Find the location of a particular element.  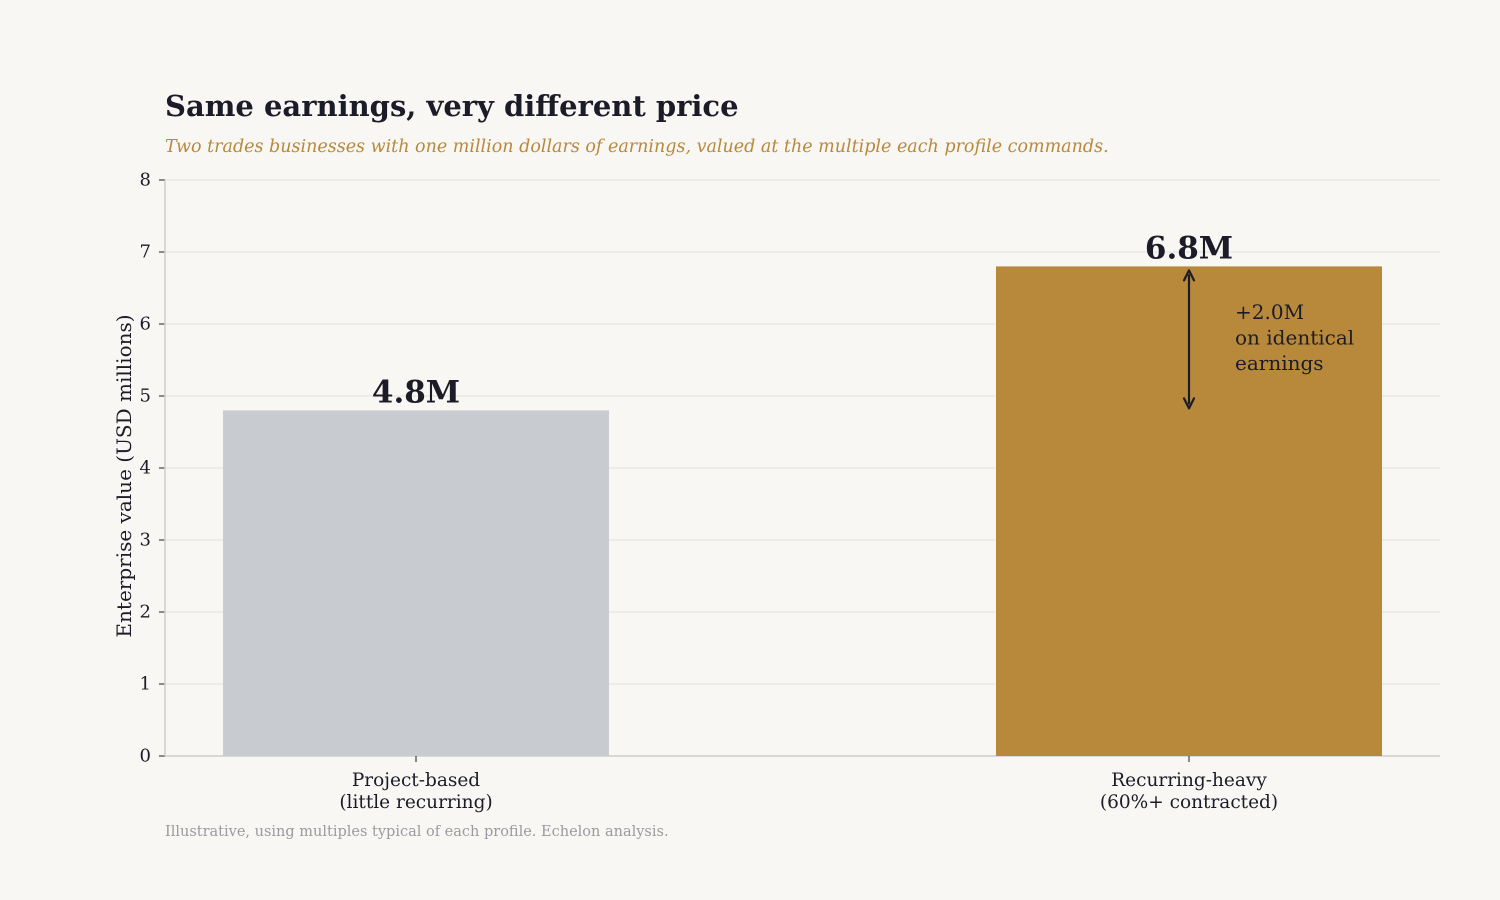

y-tick-label: 6 is located at coordinates (145, 324).